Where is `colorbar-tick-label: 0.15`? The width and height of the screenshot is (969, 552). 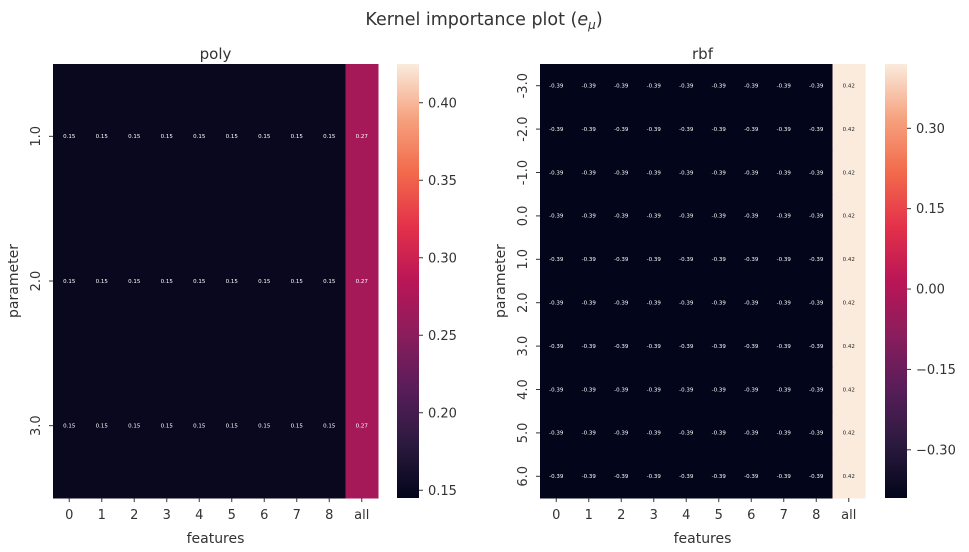 colorbar-tick-label: 0.15 is located at coordinates (442, 491).